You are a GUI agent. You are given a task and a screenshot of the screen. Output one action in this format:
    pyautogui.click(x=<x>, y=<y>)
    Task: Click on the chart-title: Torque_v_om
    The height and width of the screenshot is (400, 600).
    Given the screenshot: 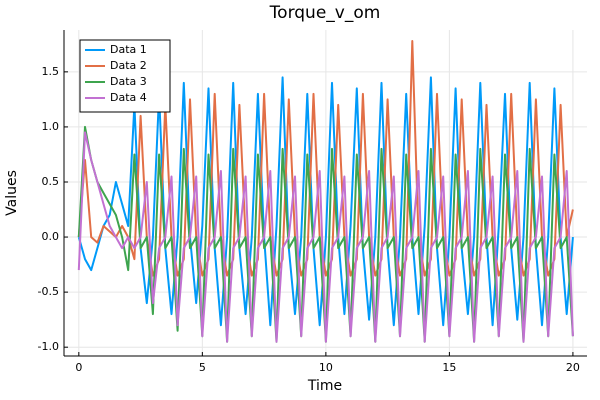 What is the action you would take?
    pyautogui.click(x=325, y=13)
    